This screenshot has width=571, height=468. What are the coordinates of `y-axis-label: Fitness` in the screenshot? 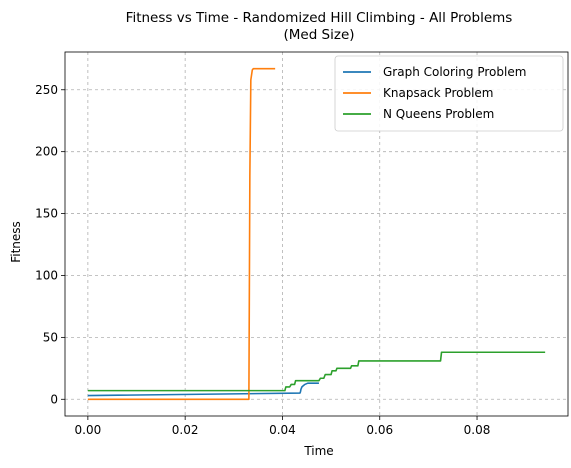 It's located at (16, 242).